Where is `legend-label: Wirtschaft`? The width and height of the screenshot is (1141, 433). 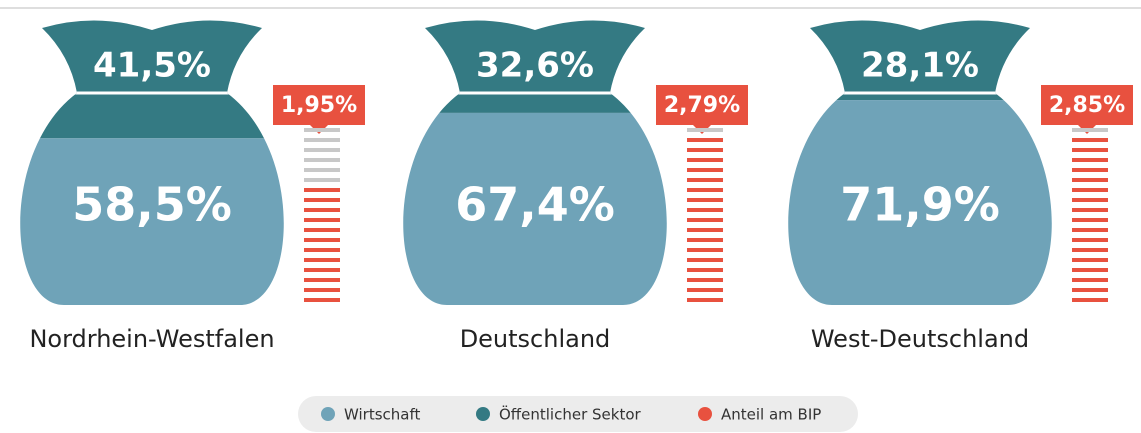 legend-label: Wirtschaft is located at coordinates (382, 415).